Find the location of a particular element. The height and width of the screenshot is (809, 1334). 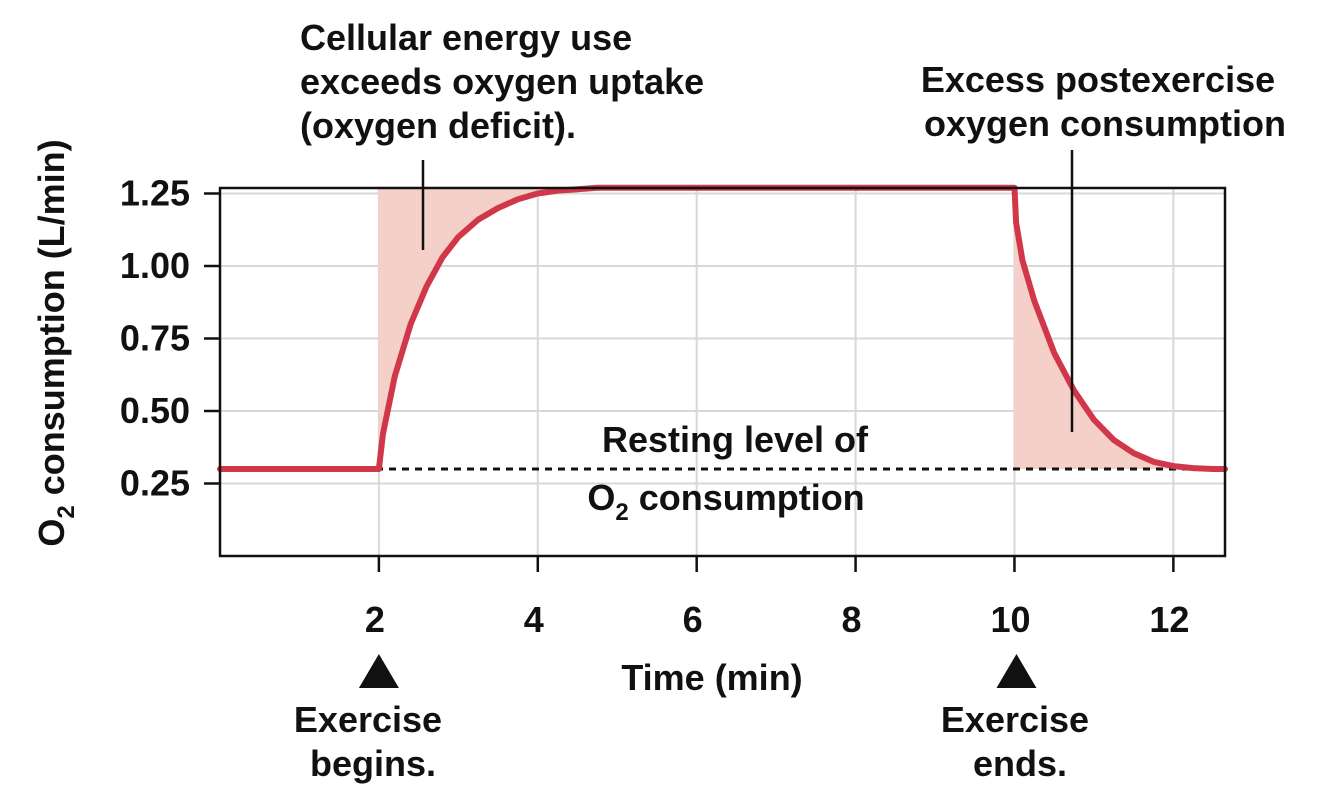

y-tick-label-1.00: 1.00 is located at coordinates (155, 265).